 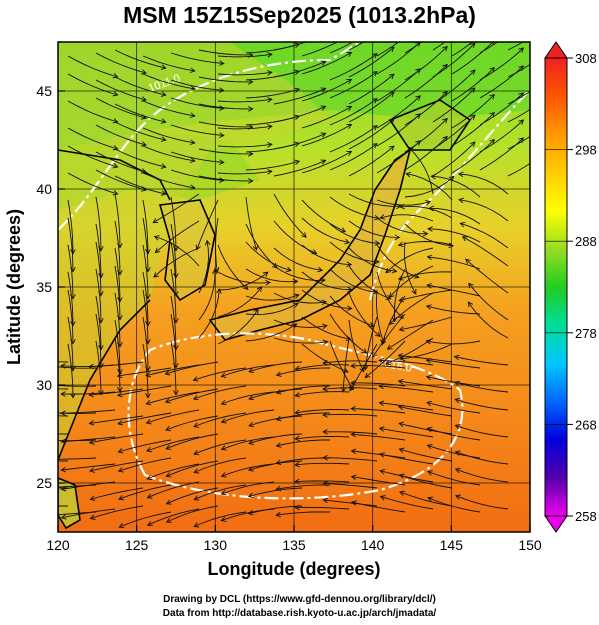 I want to click on y-axis-ticks: 25 30 35 40 45, so click(x=50, y=287).